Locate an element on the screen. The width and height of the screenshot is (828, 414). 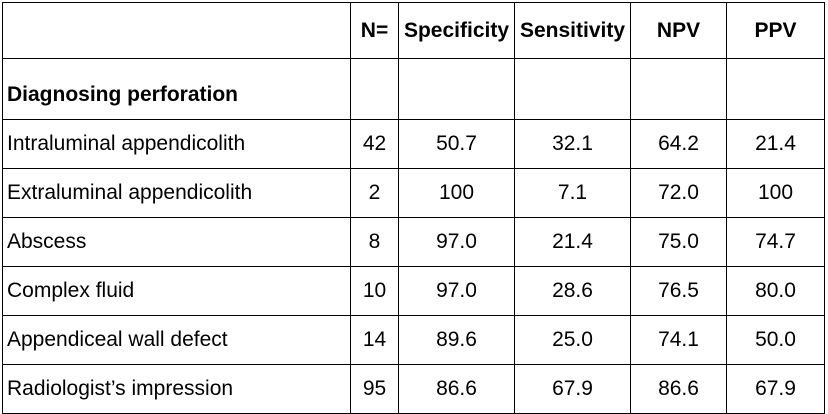
cell-n: 95 is located at coordinates (374, 389).